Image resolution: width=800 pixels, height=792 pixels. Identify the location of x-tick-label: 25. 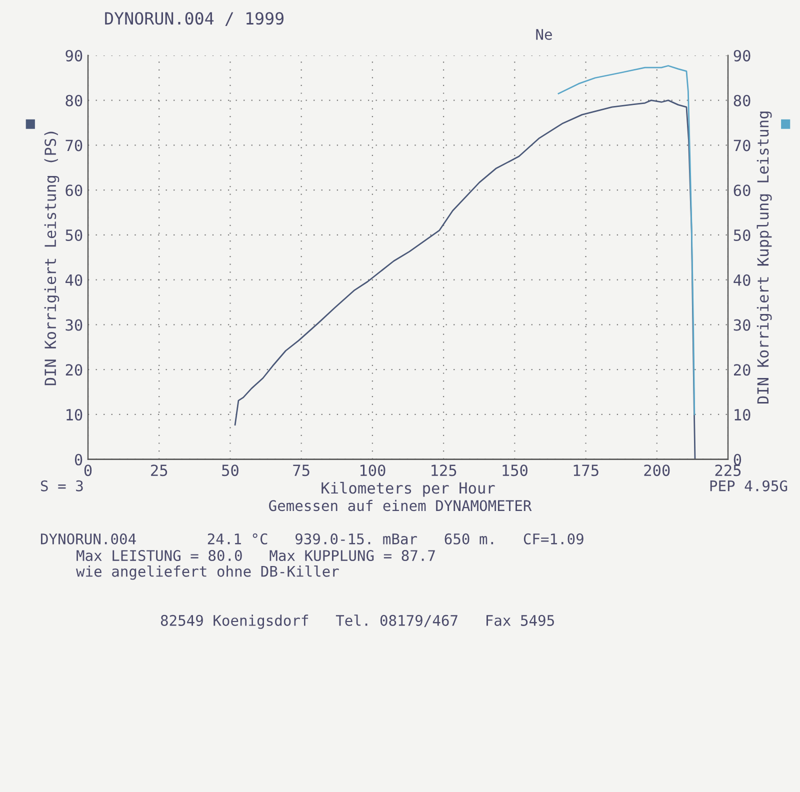
(159, 470).